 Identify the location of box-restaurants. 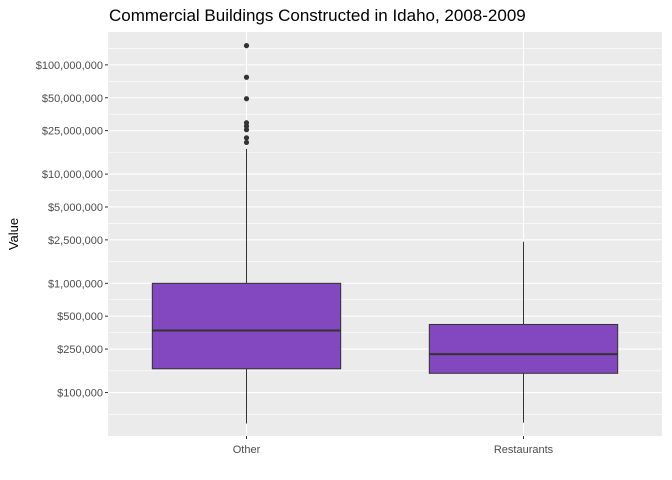
(523, 332).